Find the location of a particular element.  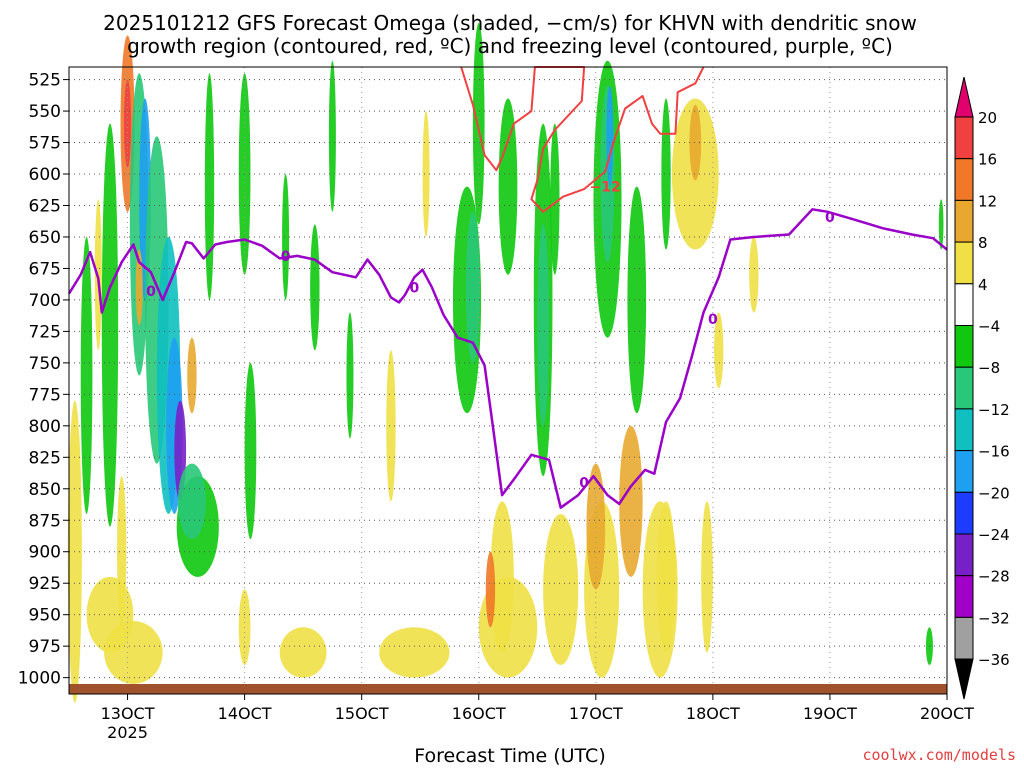

colorbar-label: −16 is located at coordinates (994, 452).